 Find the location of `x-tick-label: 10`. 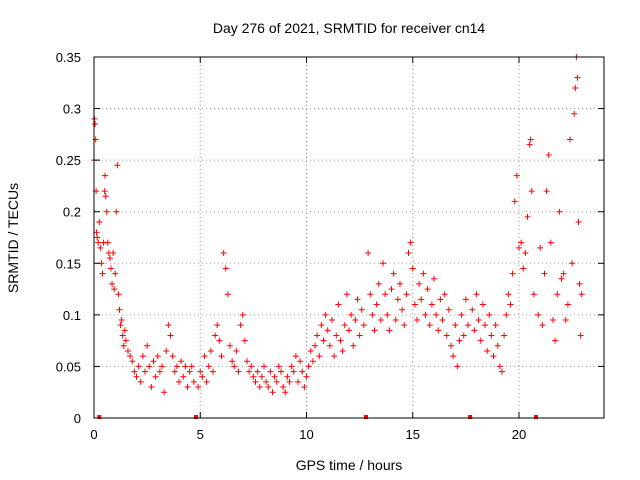

x-tick-label: 10 is located at coordinates (306, 434).